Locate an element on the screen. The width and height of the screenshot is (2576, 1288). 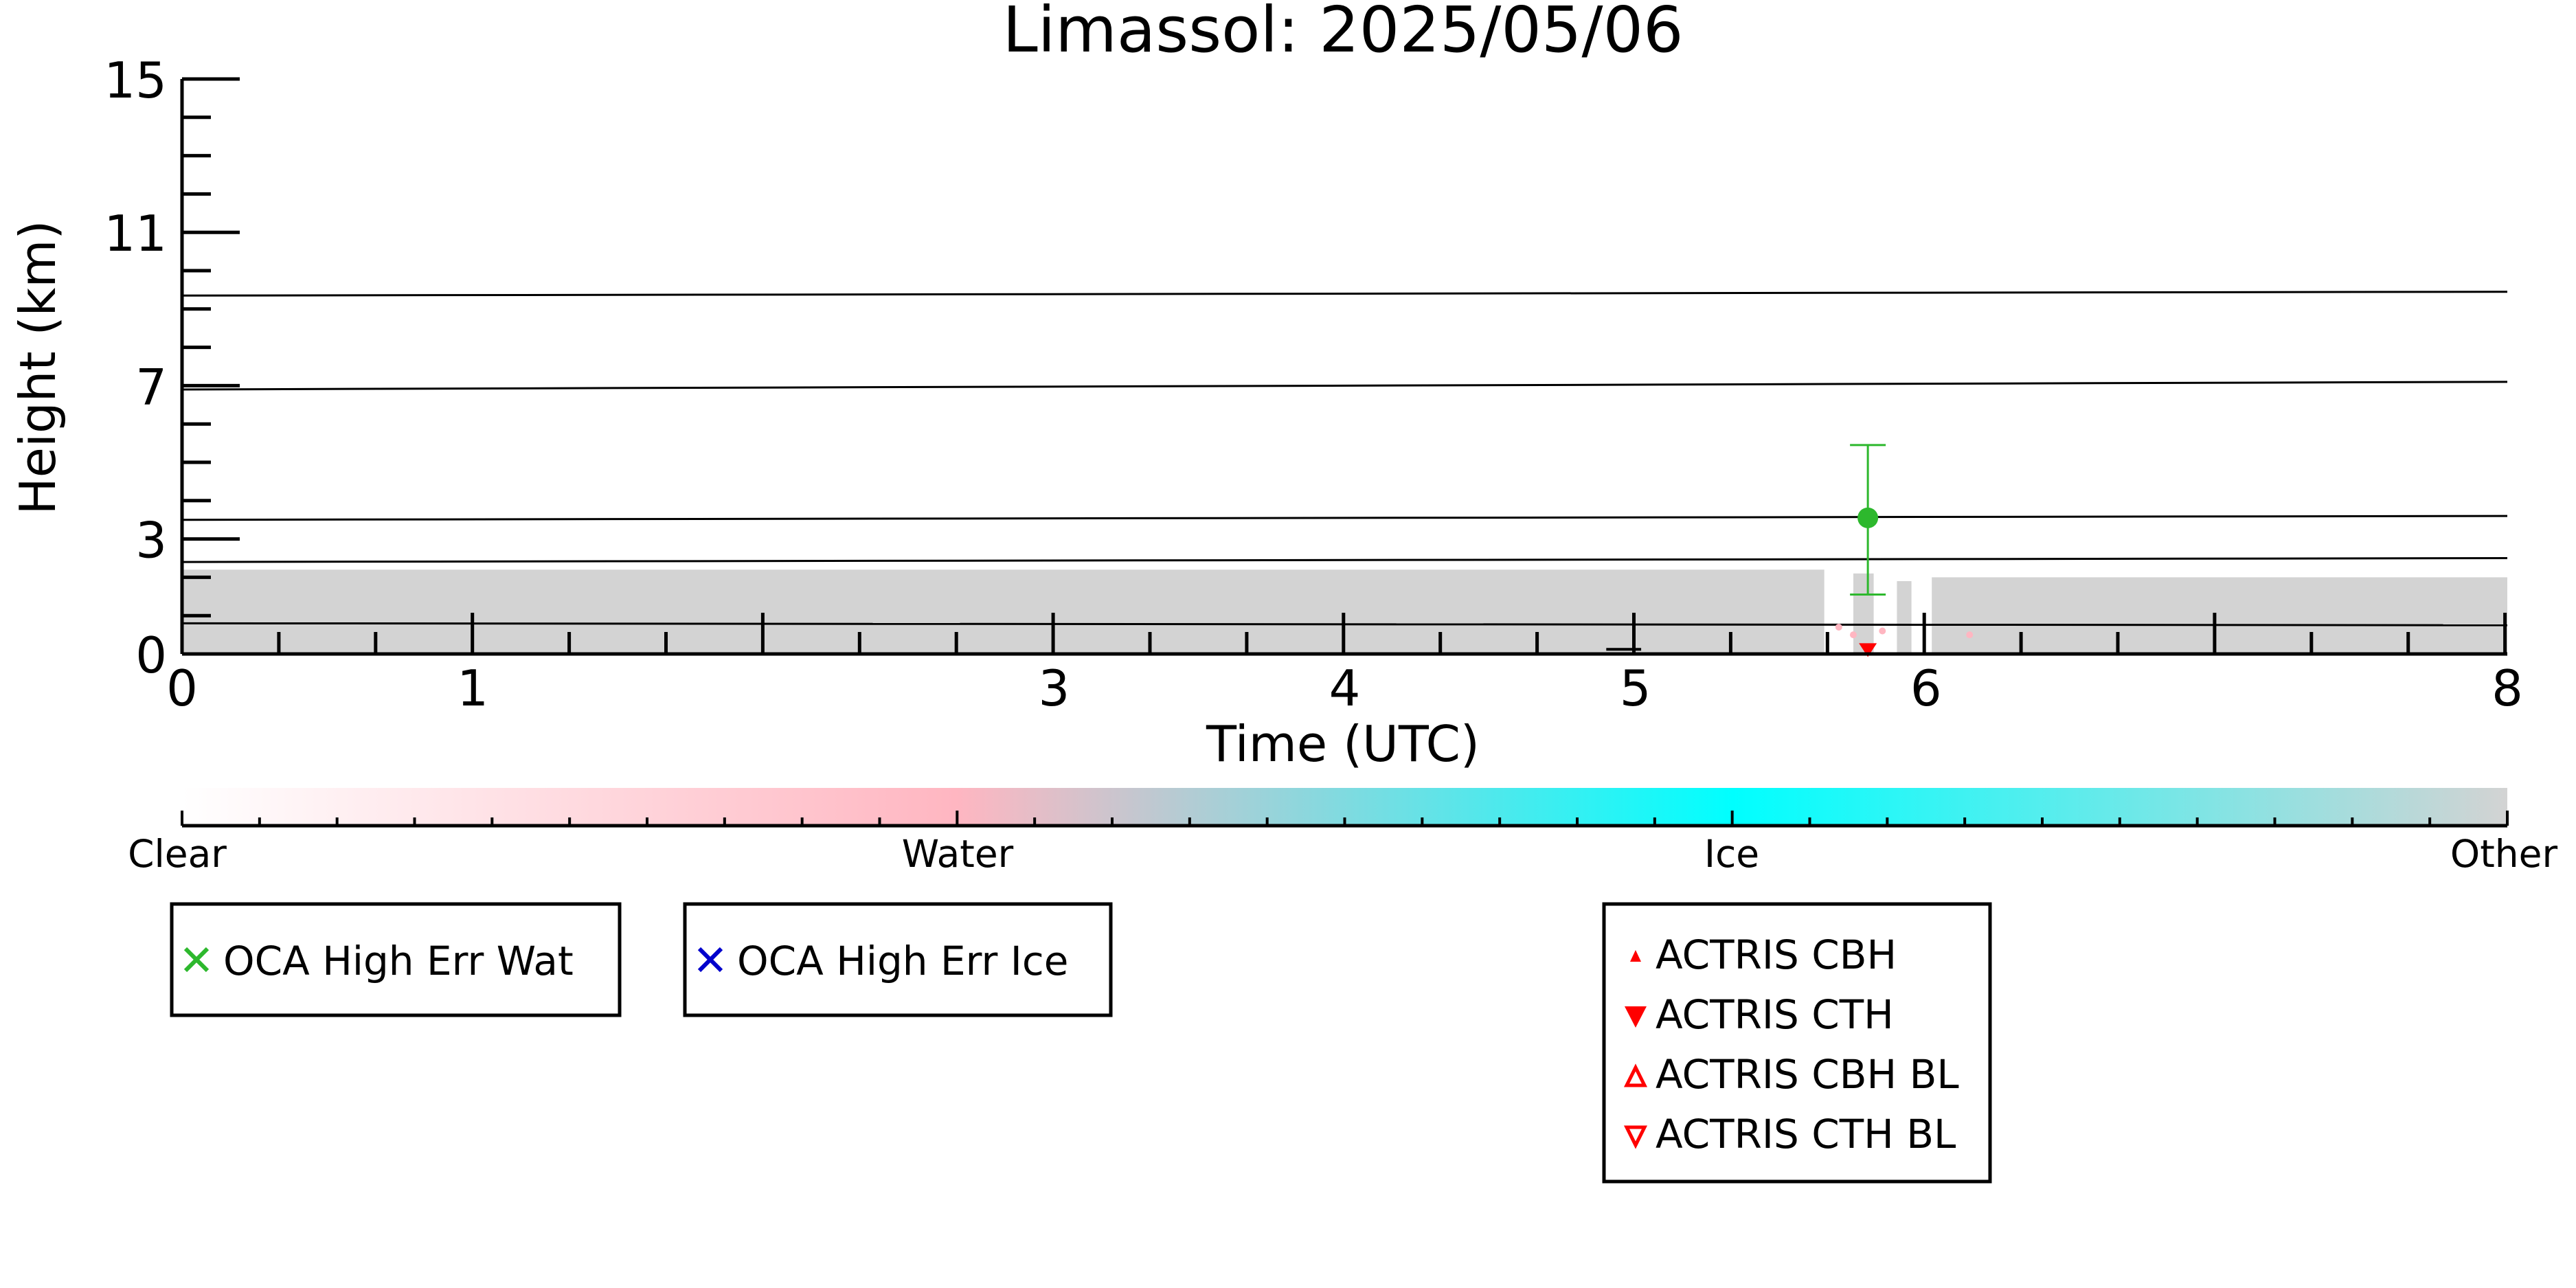
legend-oca-water-frame is located at coordinates (396, 959).